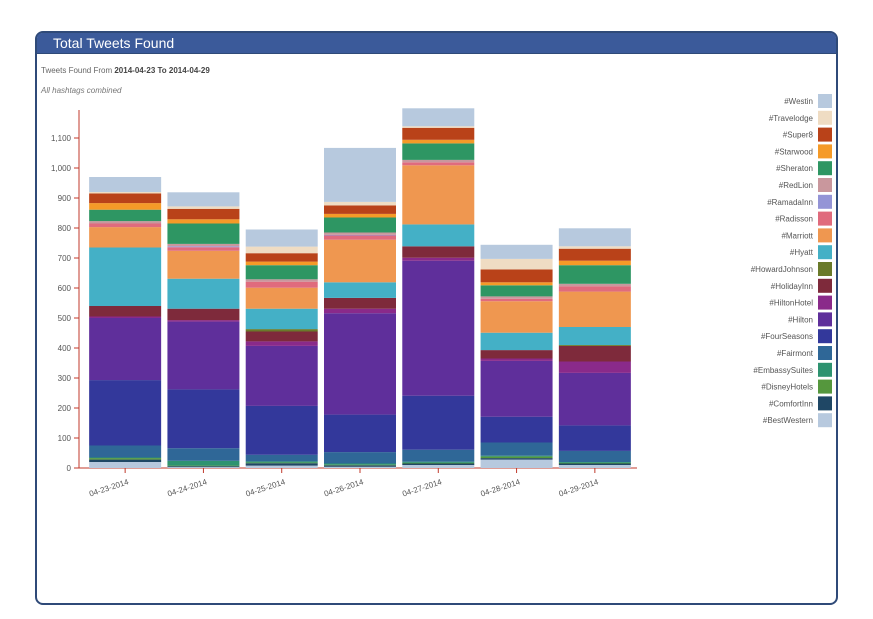  I want to click on legend-item-travelodge: #Travelodge, so click(800, 117).